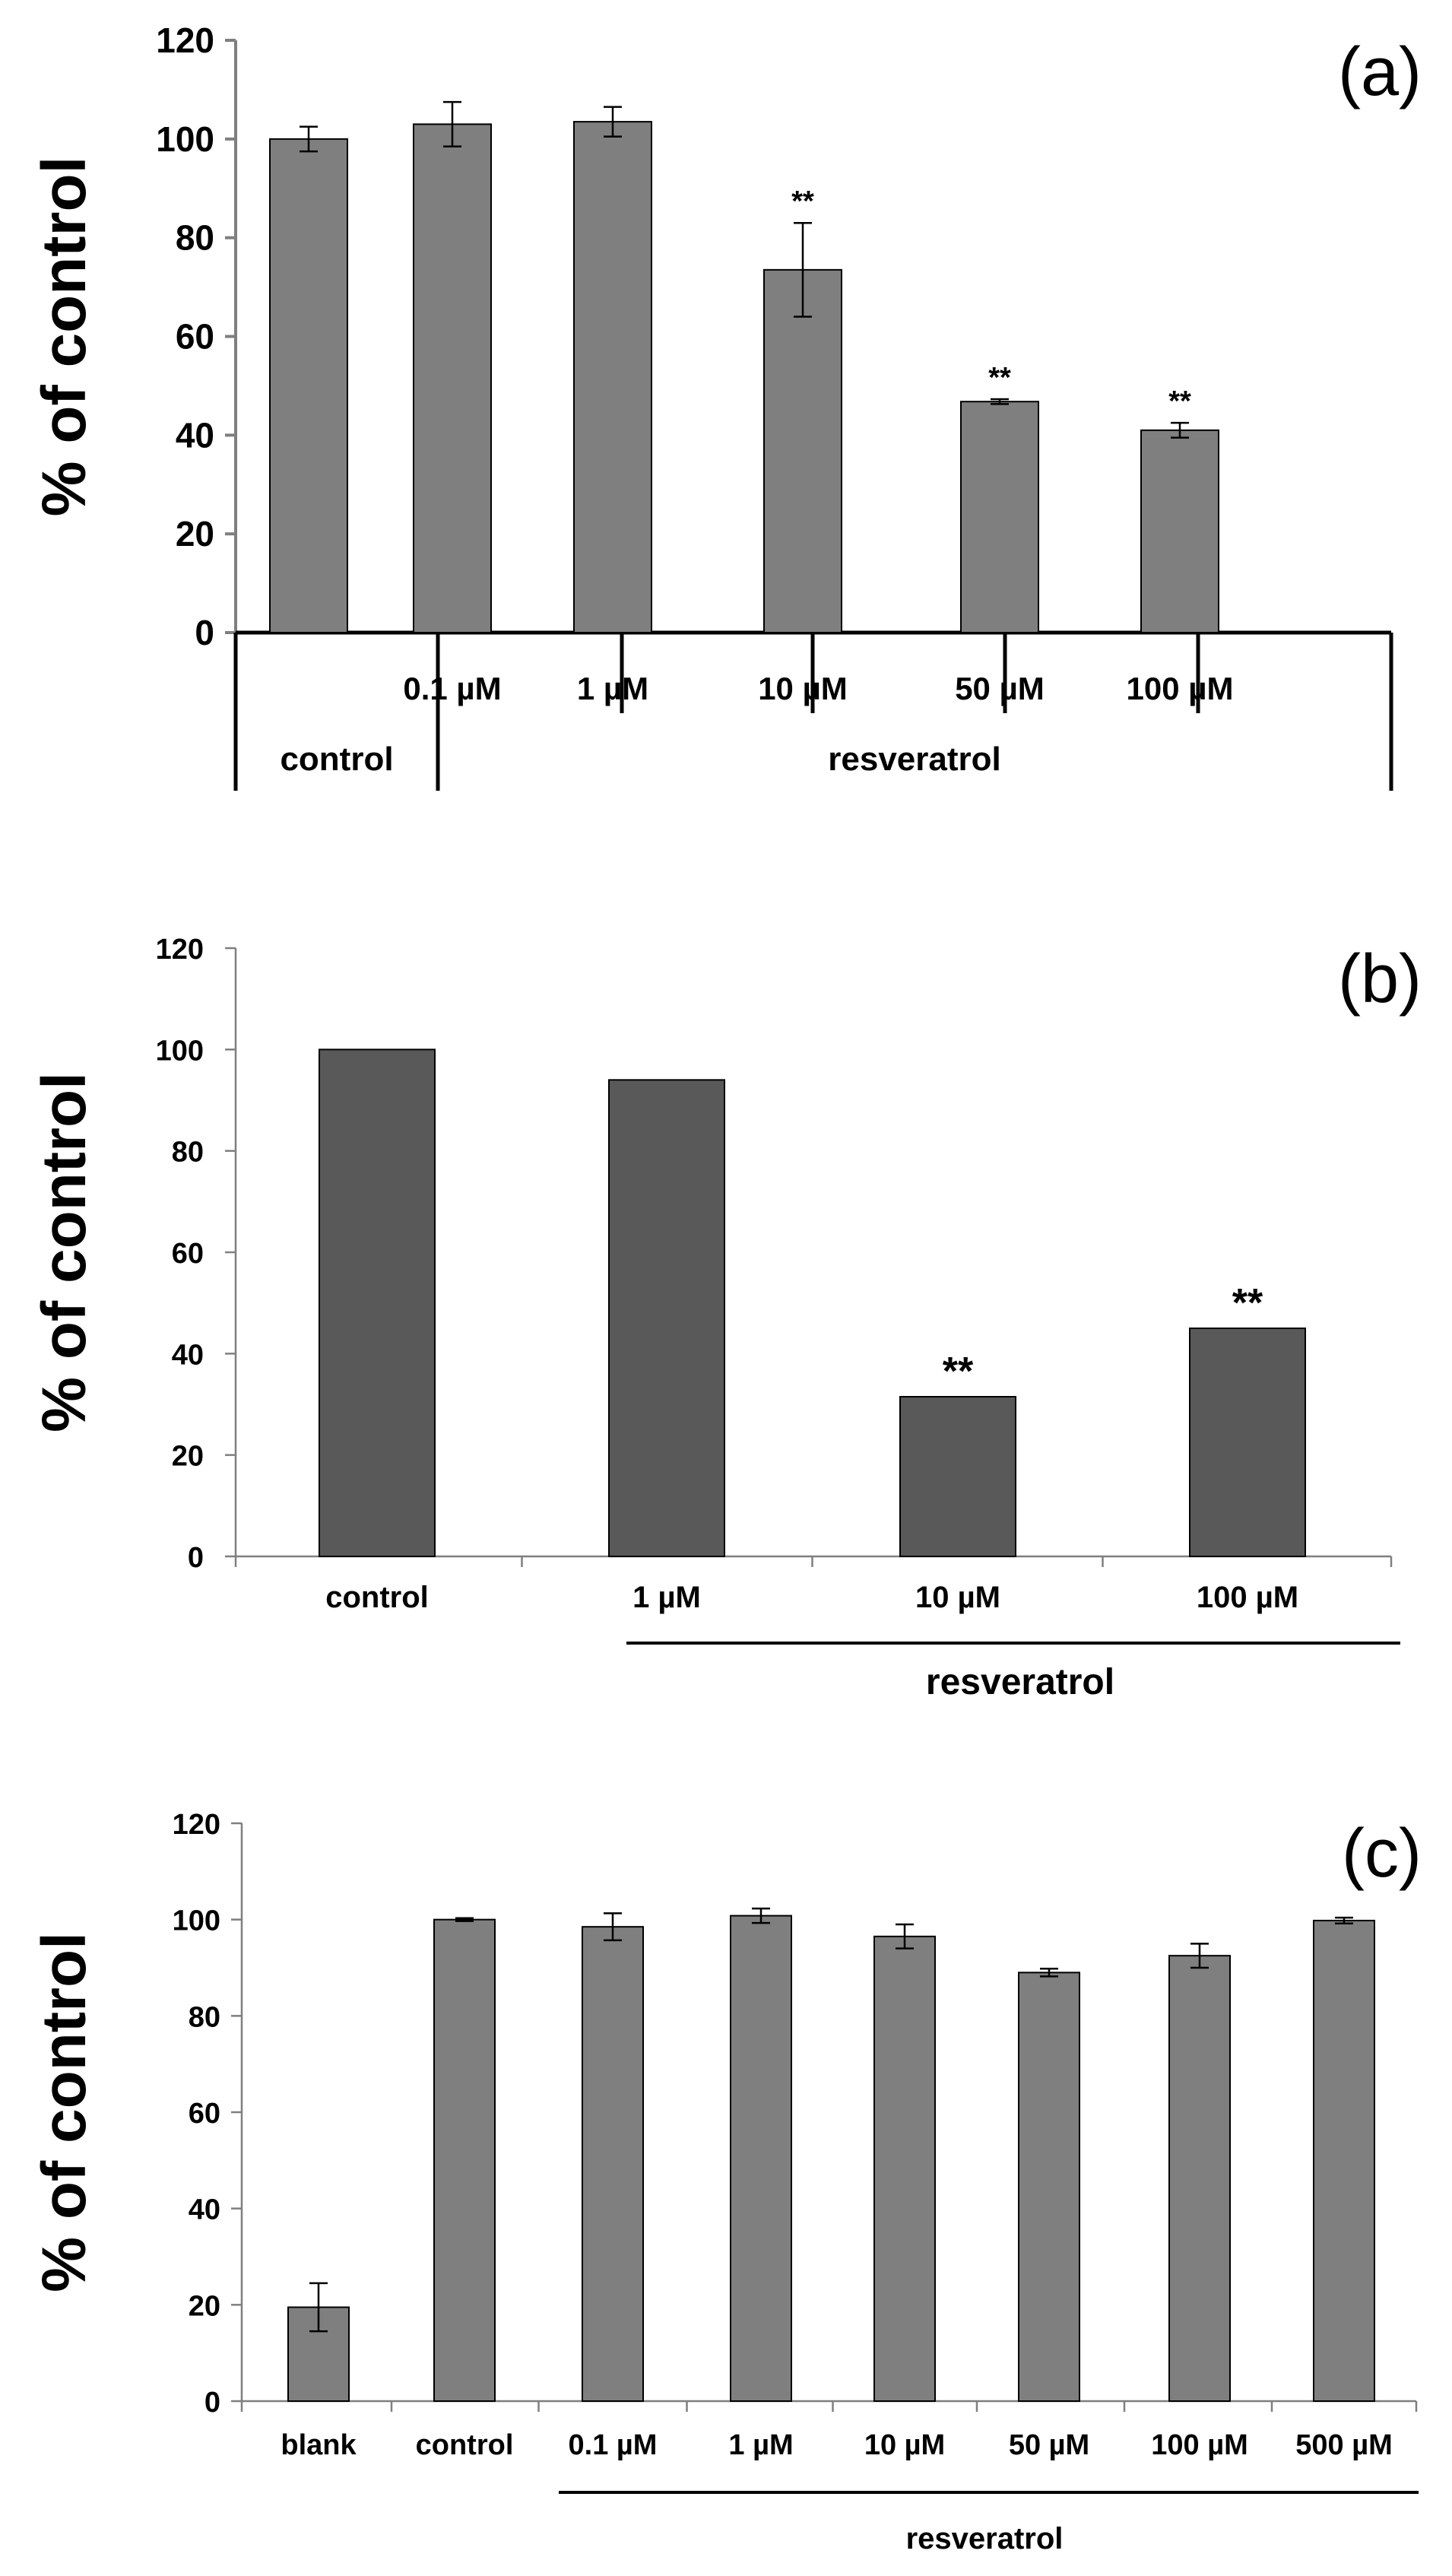  I want to click on group-label-control: control, so click(336, 760).